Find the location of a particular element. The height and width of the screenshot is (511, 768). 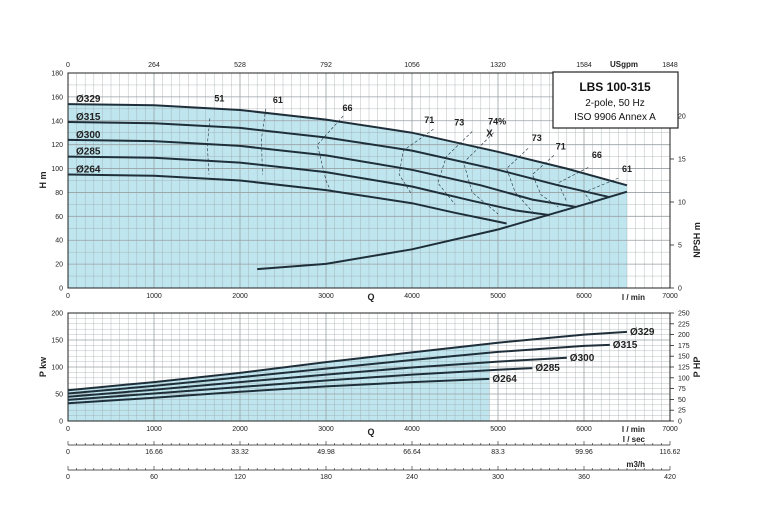

head-x-tick-label: 3000 is located at coordinates (326, 296).